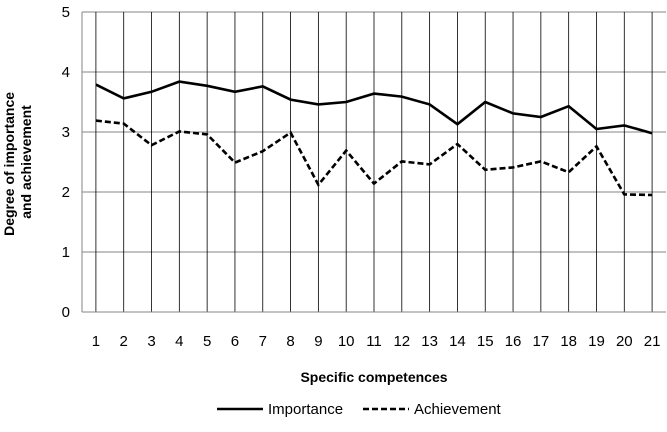 Image resolution: width=667 pixels, height=432 pixels. Describe the element at coordinates (485, 341) in the screenshot. I see `x-tick-label-15: 15` at that location.